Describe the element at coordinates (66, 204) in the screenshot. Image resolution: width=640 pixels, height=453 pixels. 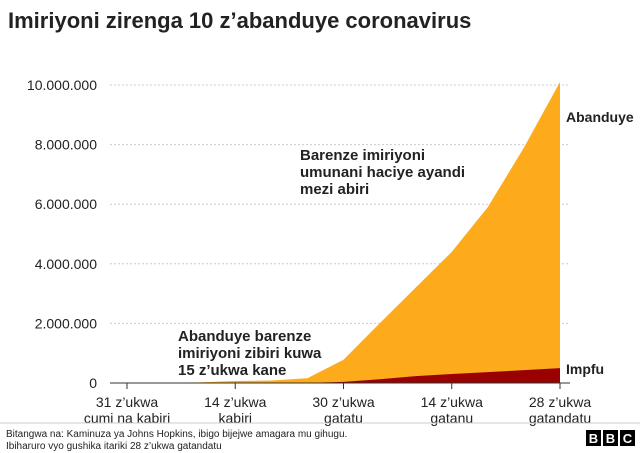
I see `y-tick-label: 6.000.000` at that location.